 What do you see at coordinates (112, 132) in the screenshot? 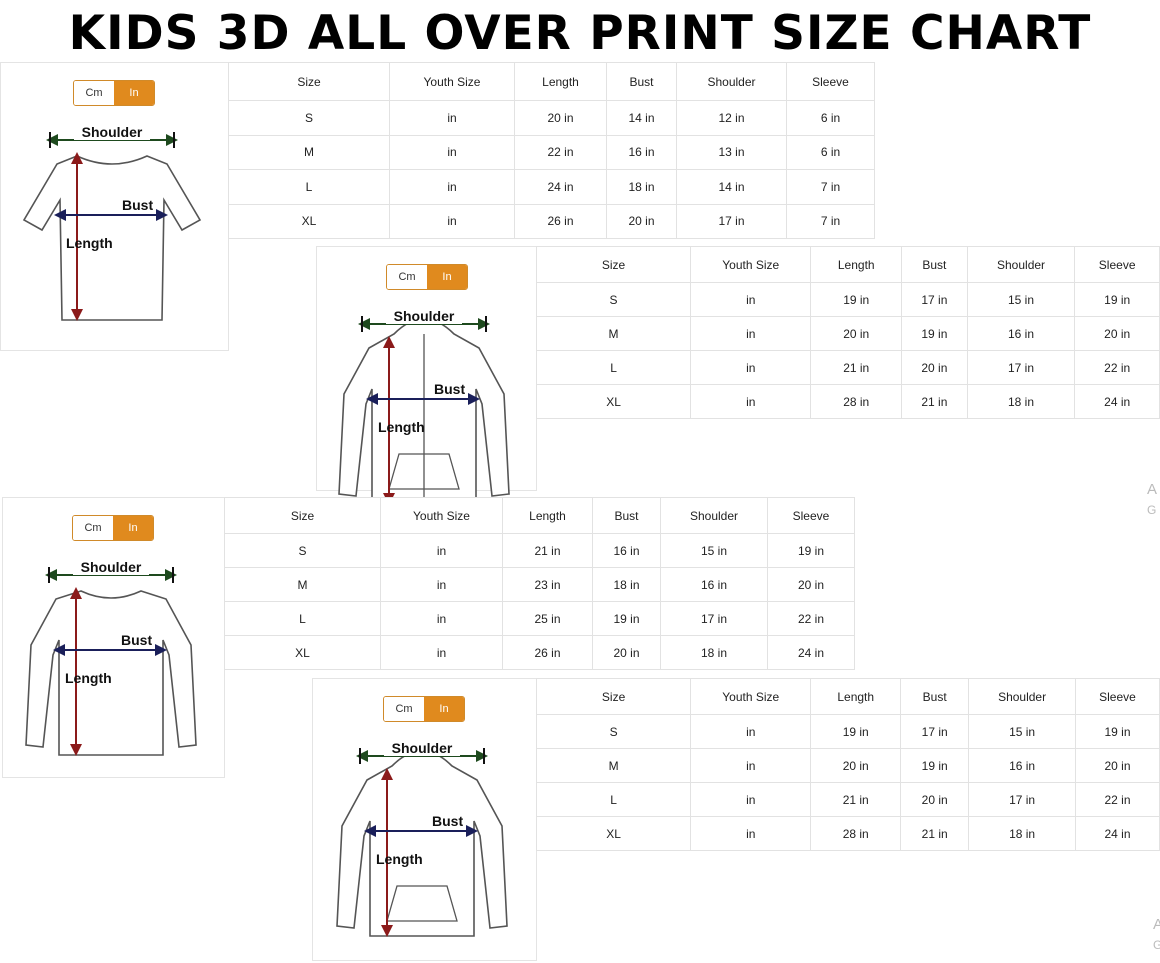
I see `label-shoulder: Shoulder` at bounding box center [112, 132].